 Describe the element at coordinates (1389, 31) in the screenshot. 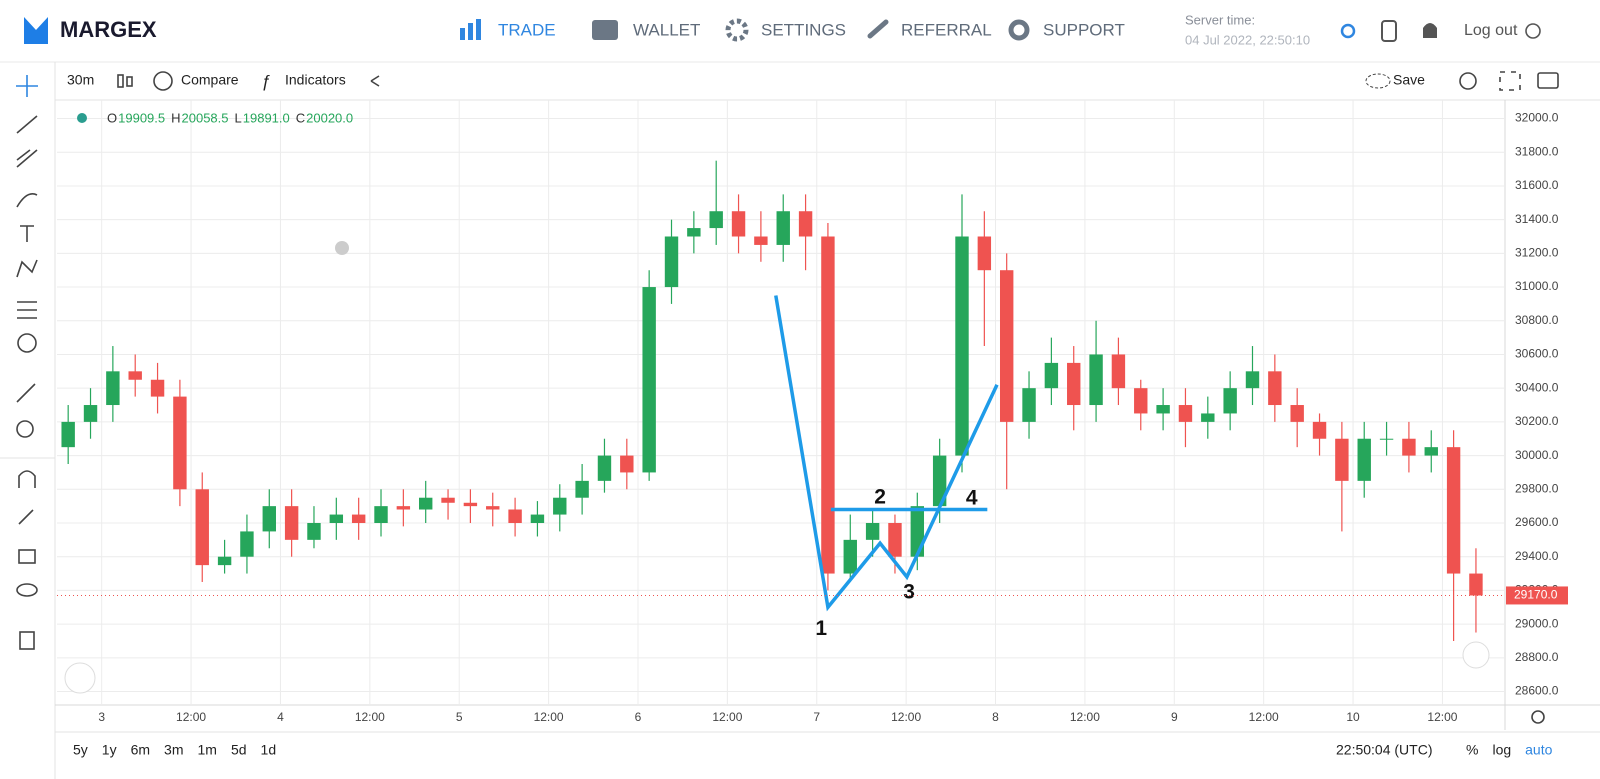

I see `mobile-icon` at that location.